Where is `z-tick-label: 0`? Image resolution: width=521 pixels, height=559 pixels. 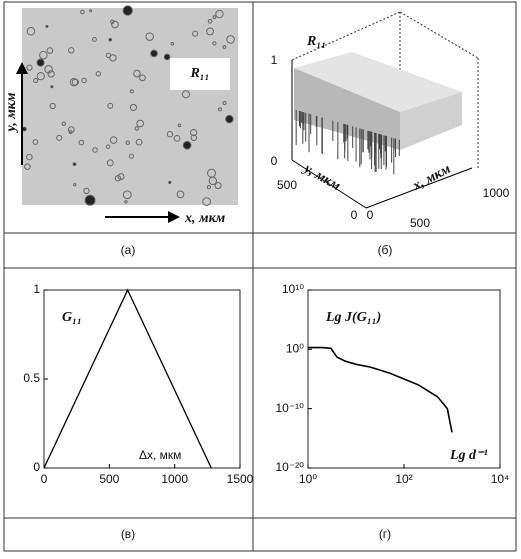 z-tick-label: 0 is located at coordinates (274, 161).